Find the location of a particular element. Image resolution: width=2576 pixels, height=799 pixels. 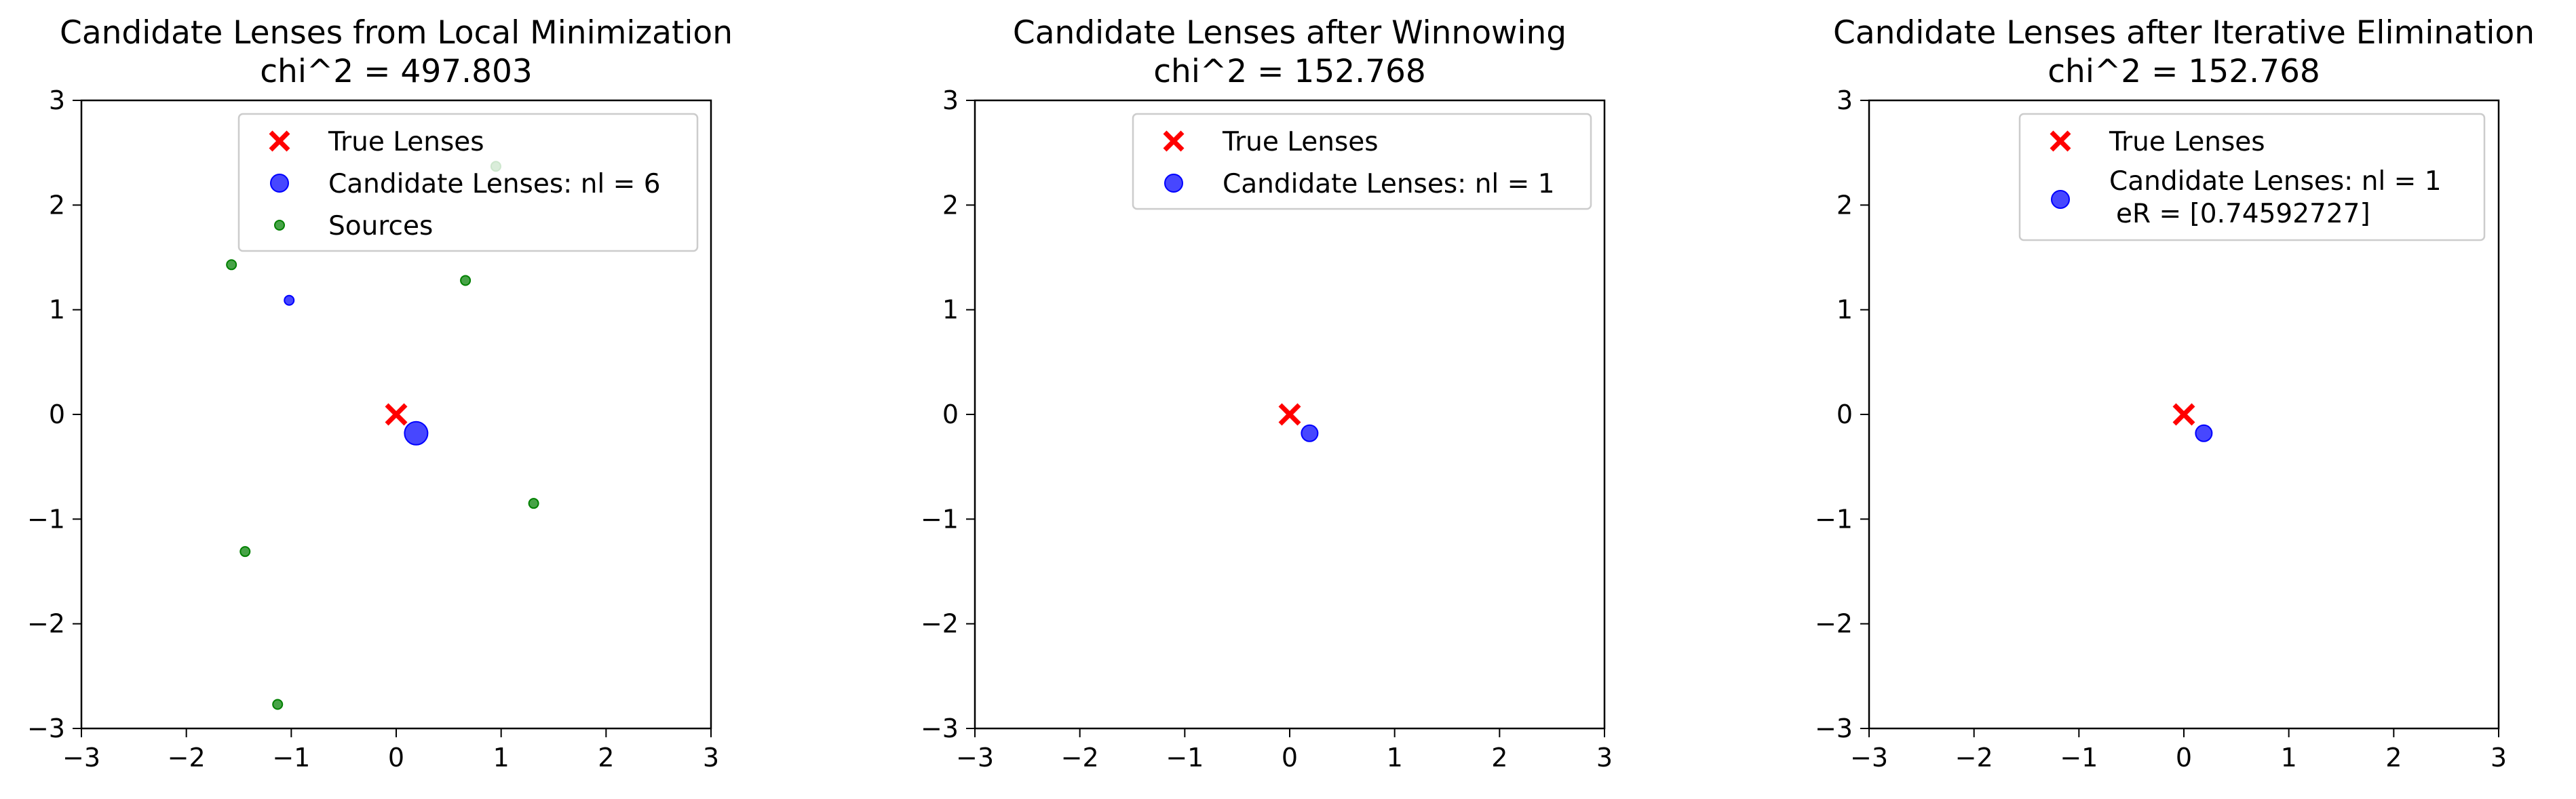

chart-subtitle: chi^2 = 497.803 is located at coordinates (396, 71).